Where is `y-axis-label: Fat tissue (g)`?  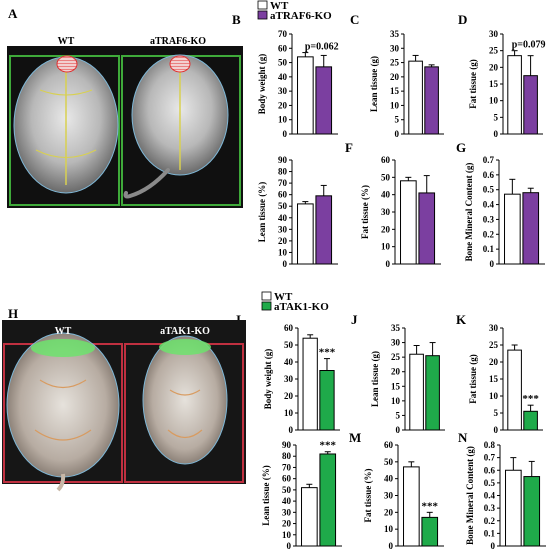
y-axis-label: Fat tissue (g) is located at coordinates (473, 84).